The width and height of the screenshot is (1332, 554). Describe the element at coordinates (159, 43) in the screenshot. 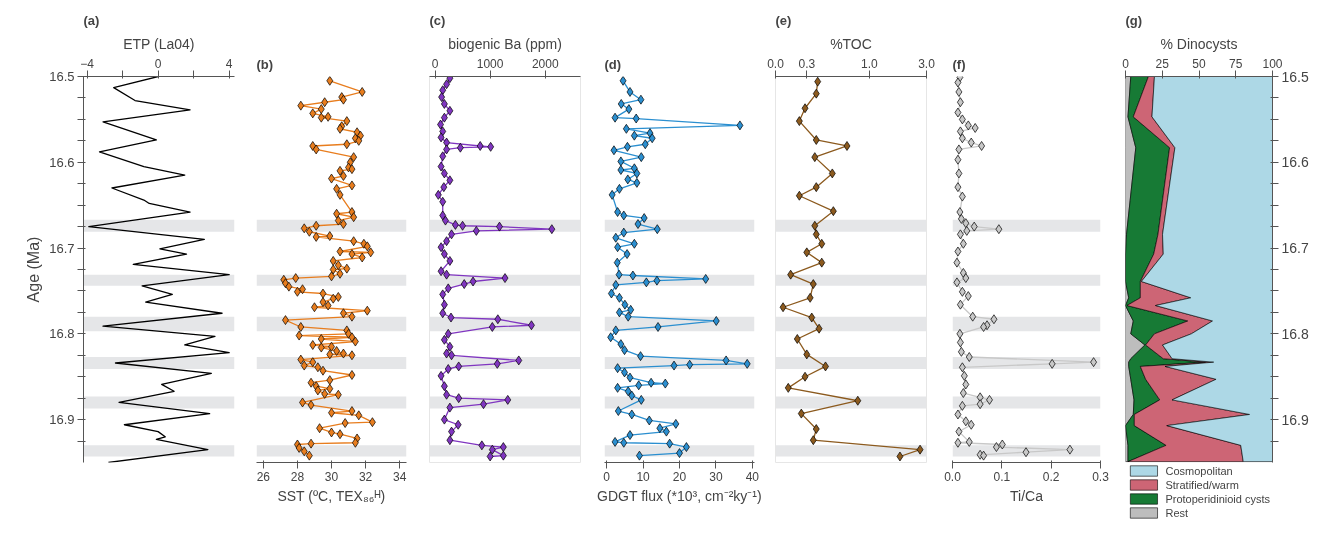

I see `x-axis-title: ETP (La04)` at that location.